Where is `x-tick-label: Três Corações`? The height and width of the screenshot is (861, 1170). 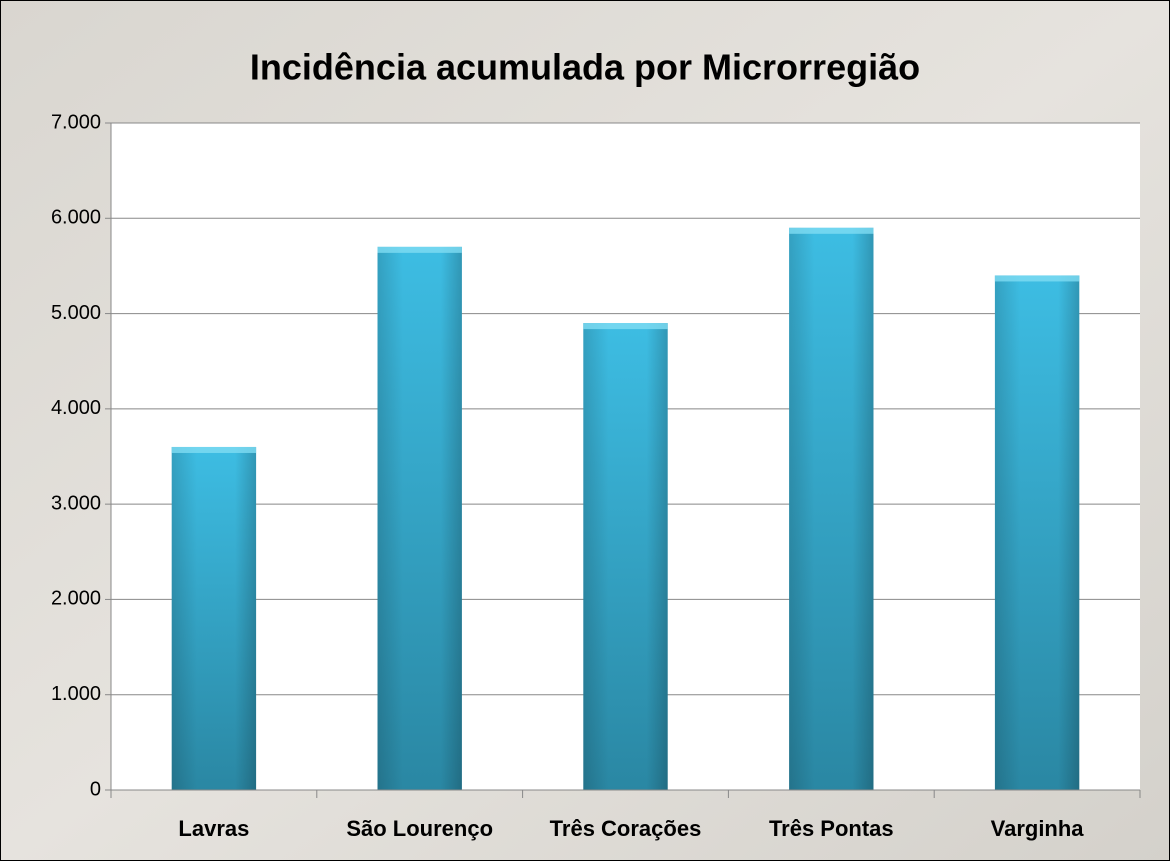 x-tick-label: Três Corações is located at coordinates (626, 828).